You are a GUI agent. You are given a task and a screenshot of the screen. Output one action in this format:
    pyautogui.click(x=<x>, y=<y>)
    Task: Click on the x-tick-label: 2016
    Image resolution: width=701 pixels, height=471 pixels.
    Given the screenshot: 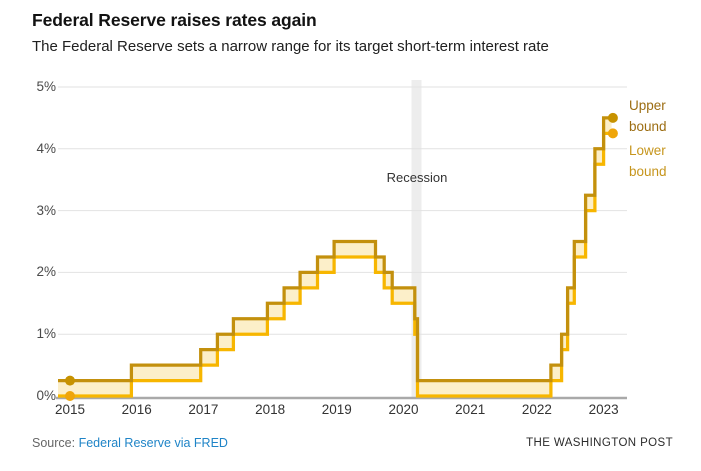 What is the action you would take?
    pyautogui.click(x=136, y=409)
    